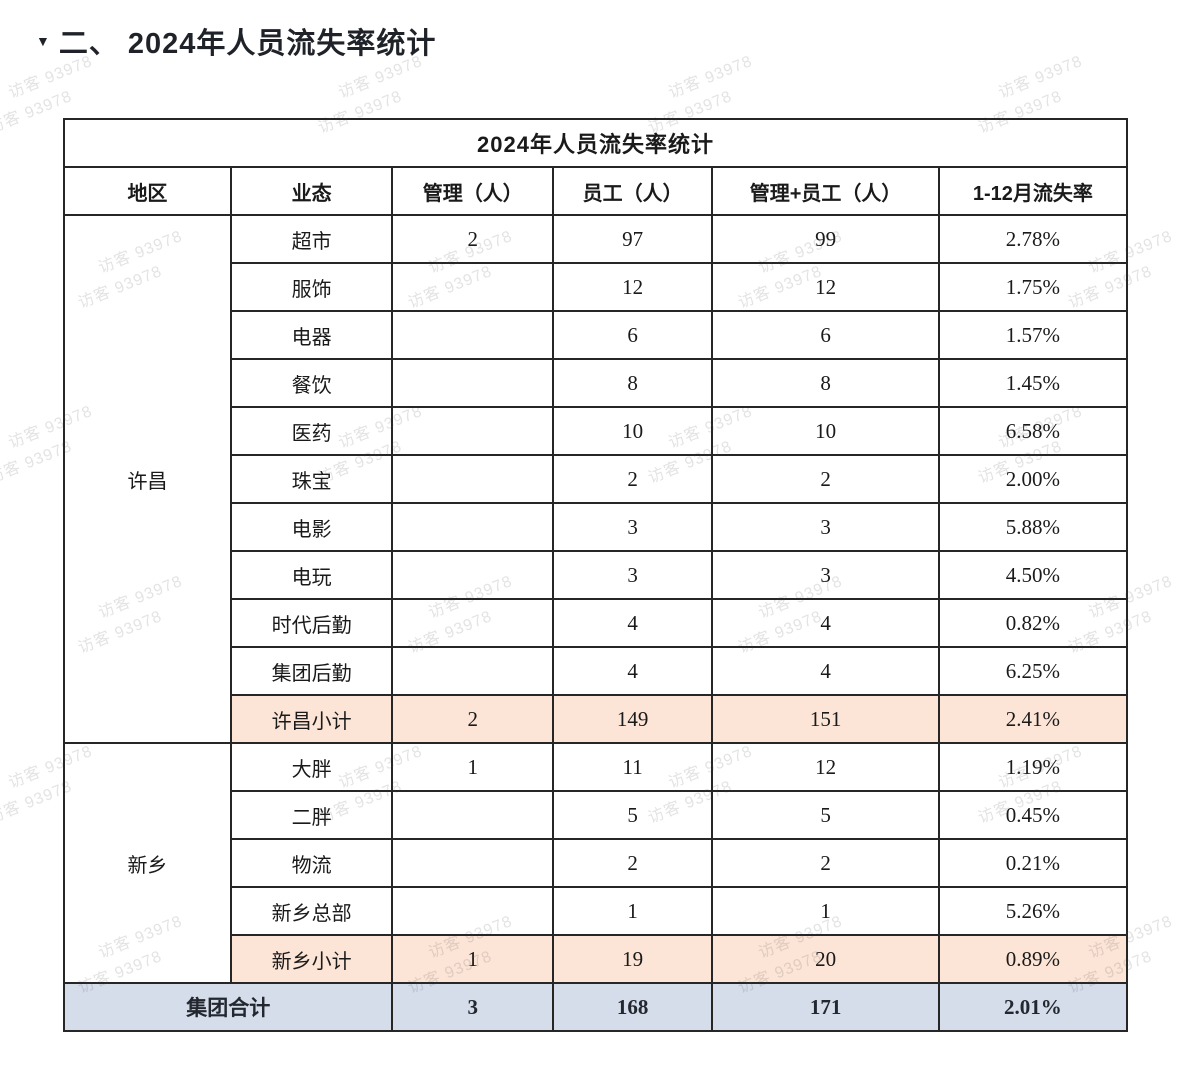 This screenshot has width=1200, height=1078. I want to click on column-header-row: 地区 业态 管理（人） 员工（人） 管理+员工（人） 1-12月流失率, so click(596, 191).